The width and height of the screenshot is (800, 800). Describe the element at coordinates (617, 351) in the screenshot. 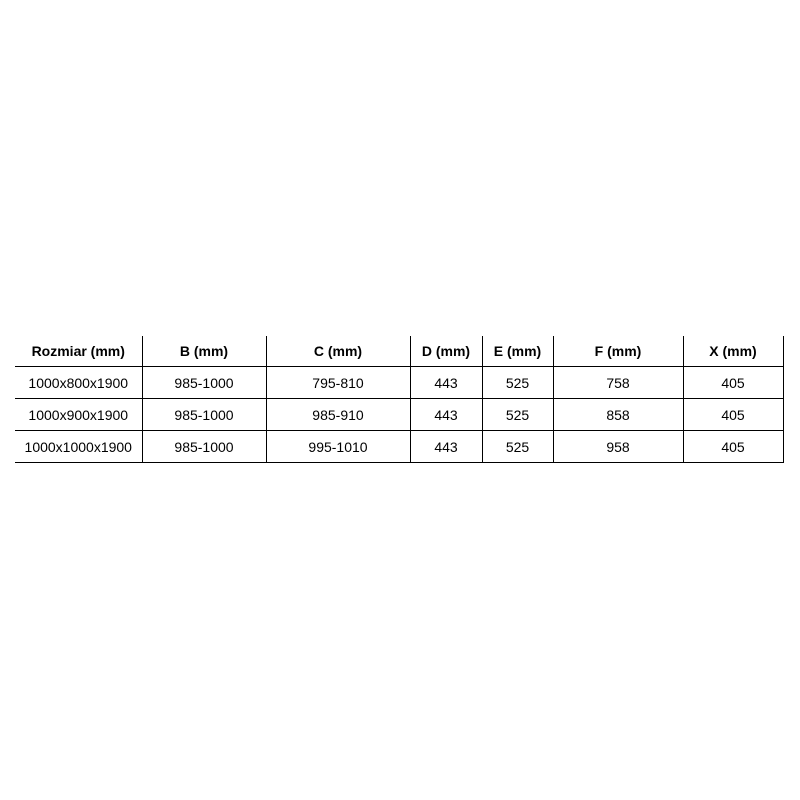

I see `header-f: F (mm)` at that location.